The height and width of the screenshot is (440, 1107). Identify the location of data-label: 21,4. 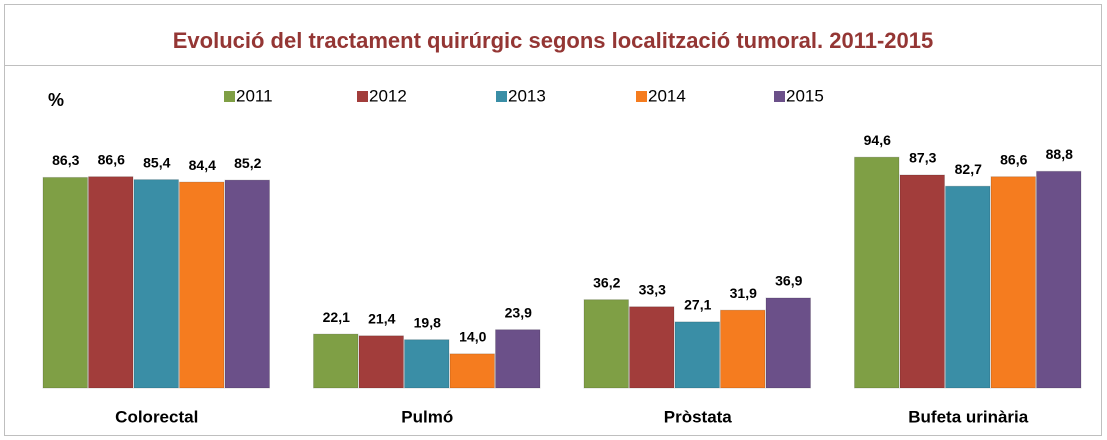
(381, 318).